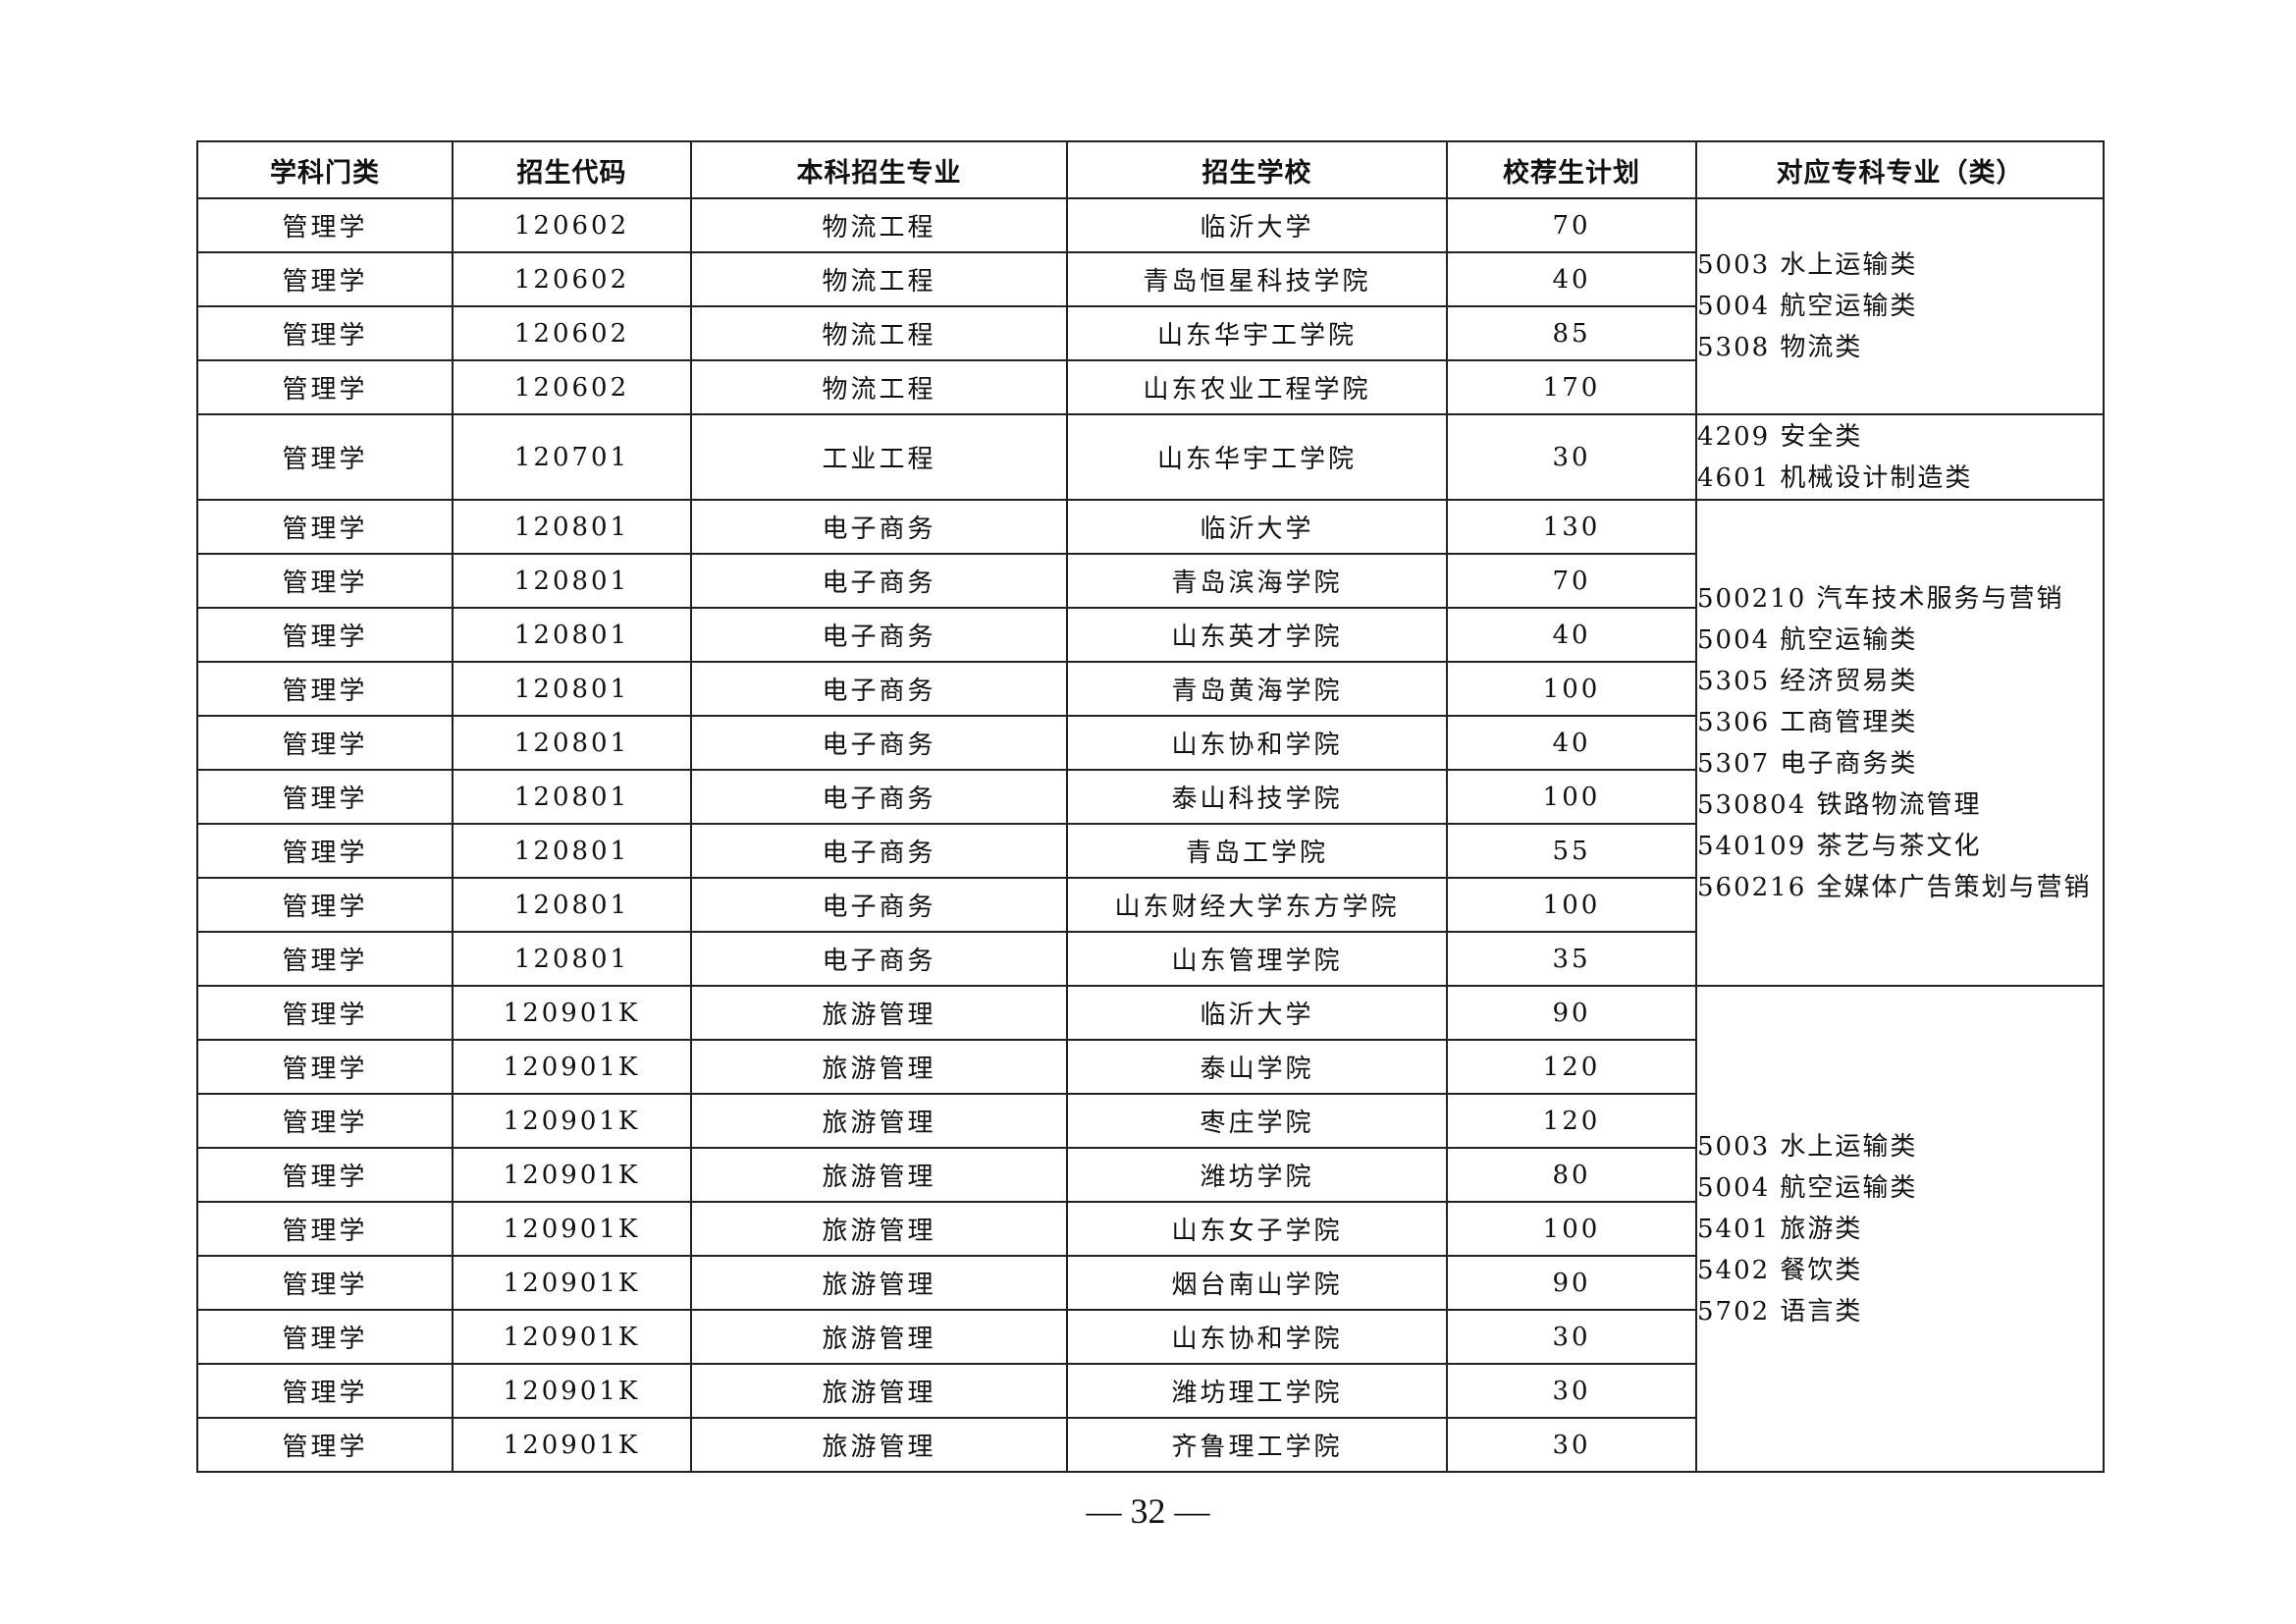 The width and height of the screenshot is (2296, 1624). I want to click on plan-cell: 120, so click(1572, 1121).